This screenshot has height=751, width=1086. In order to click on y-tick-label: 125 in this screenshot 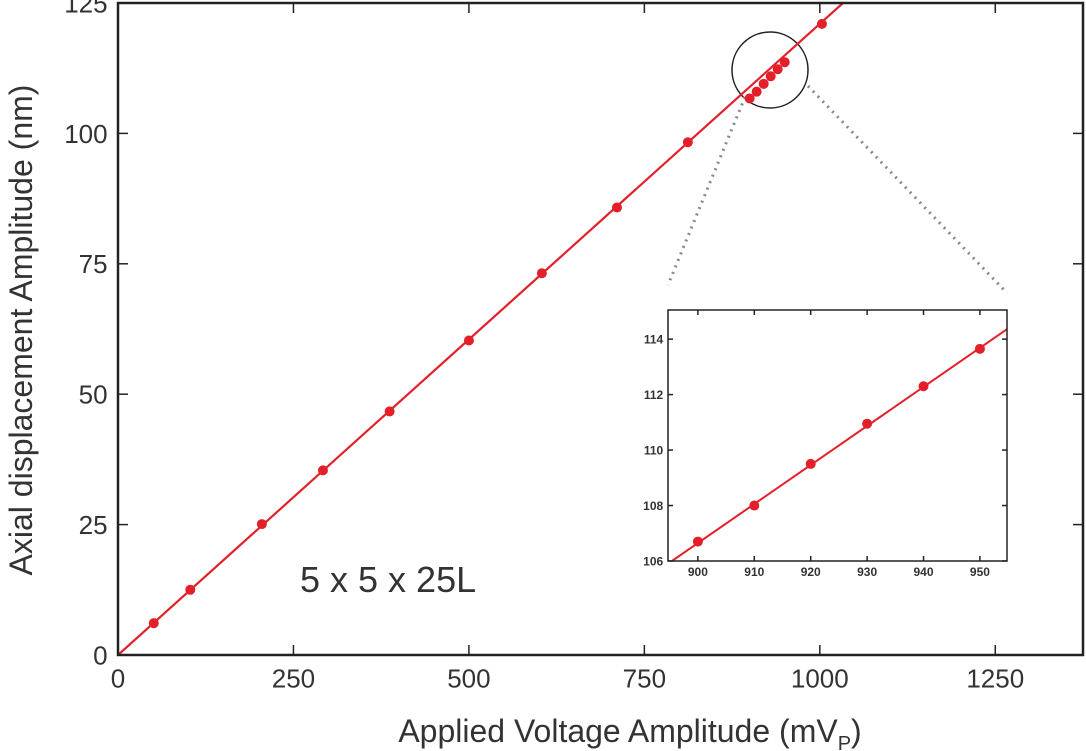, I will do `click(85, 9)`.